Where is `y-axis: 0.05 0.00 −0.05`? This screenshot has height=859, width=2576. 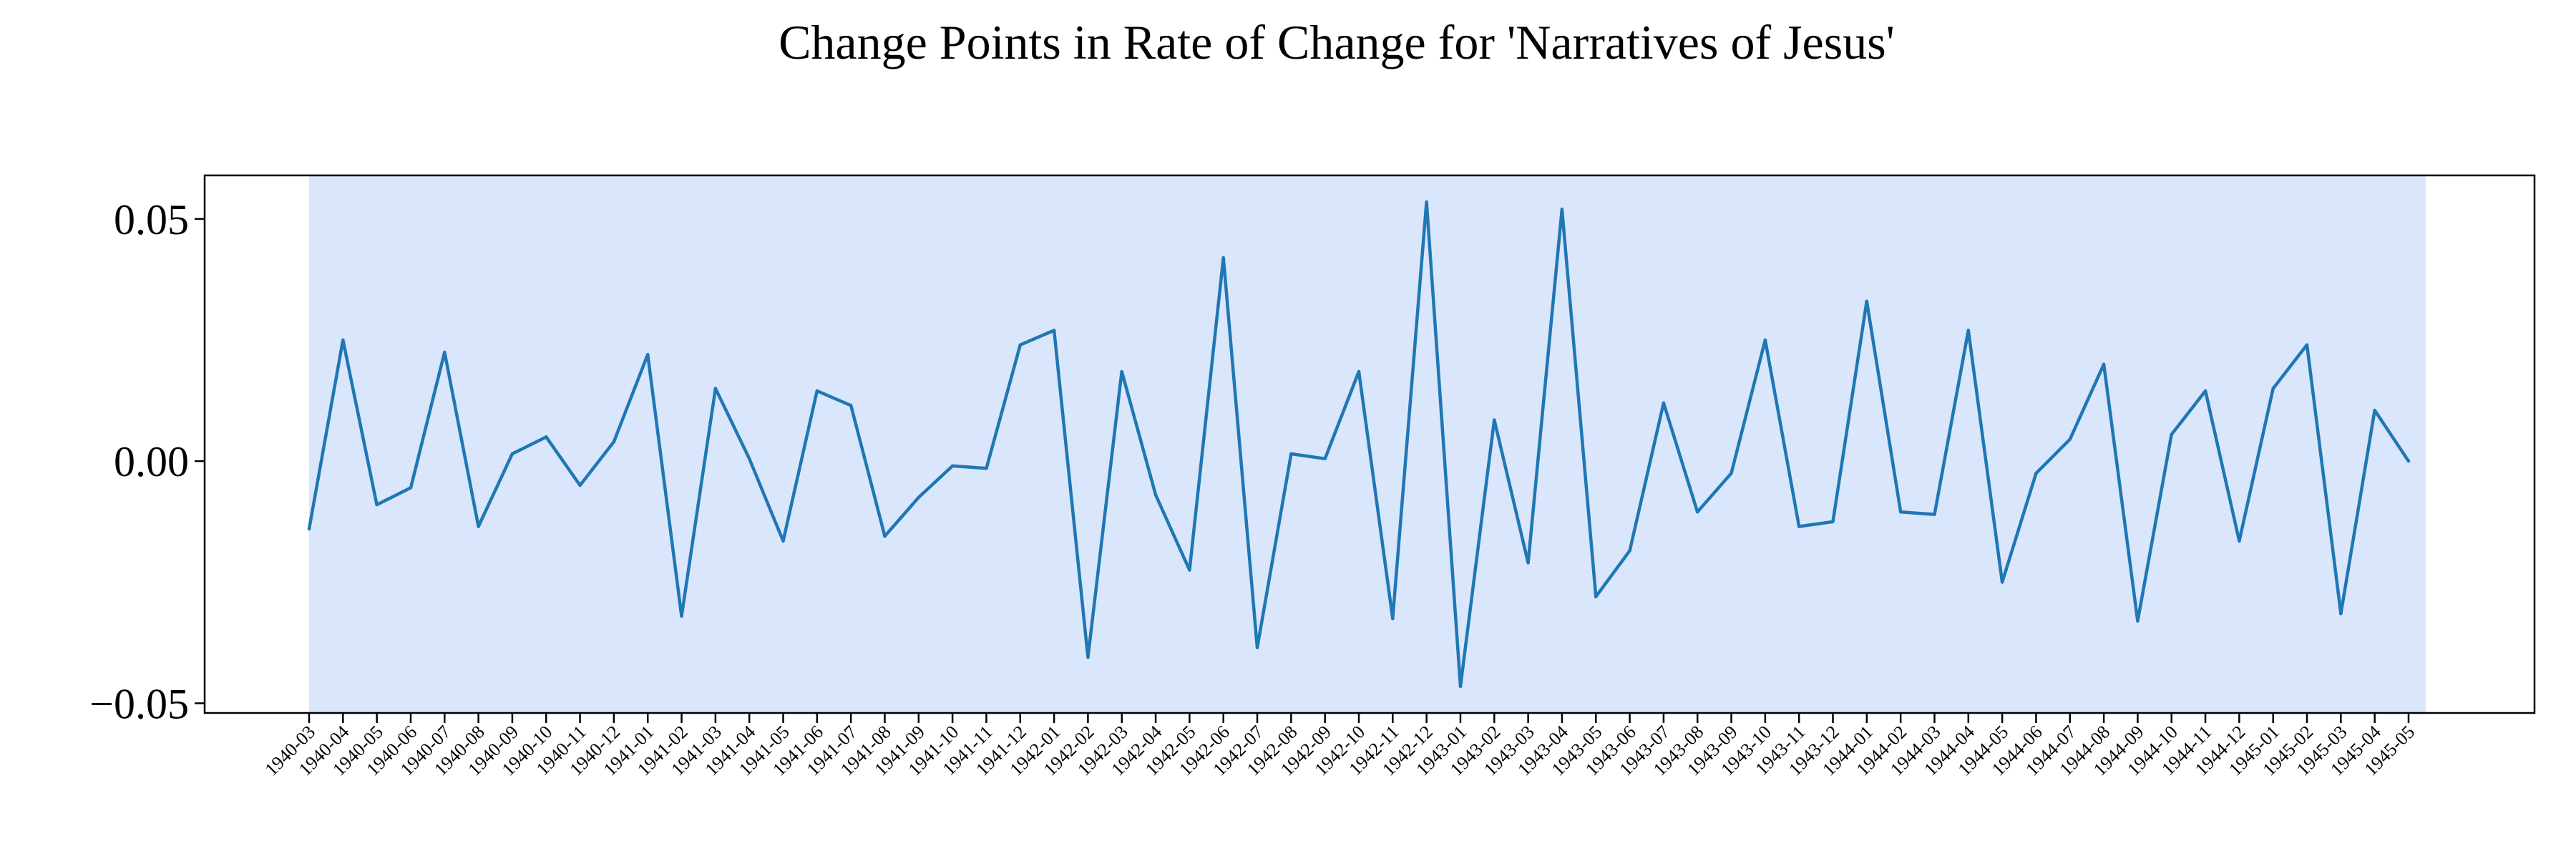
y-axis: 0.05 0.00 −0.05 is located at coordinates (147, 461).